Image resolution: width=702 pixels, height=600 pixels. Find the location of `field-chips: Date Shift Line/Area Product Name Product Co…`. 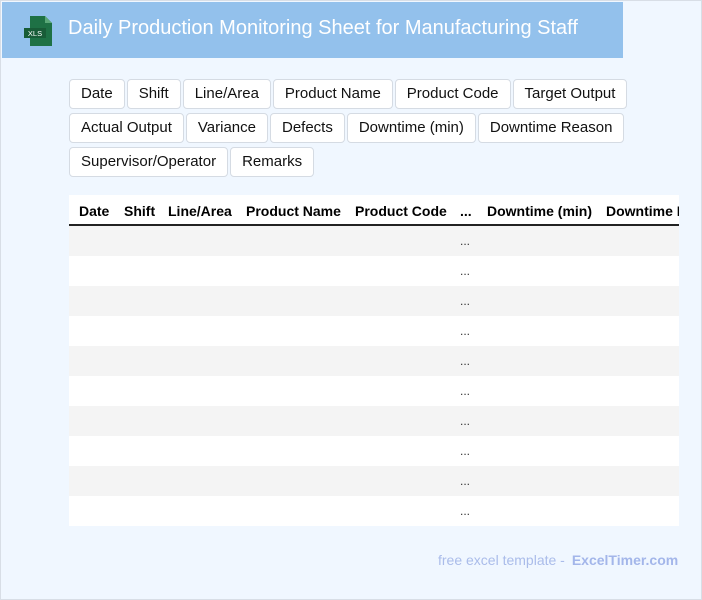

field-chips: Date Shift Line/Area Product Name Product Co… is located at coordinates (349, 129).